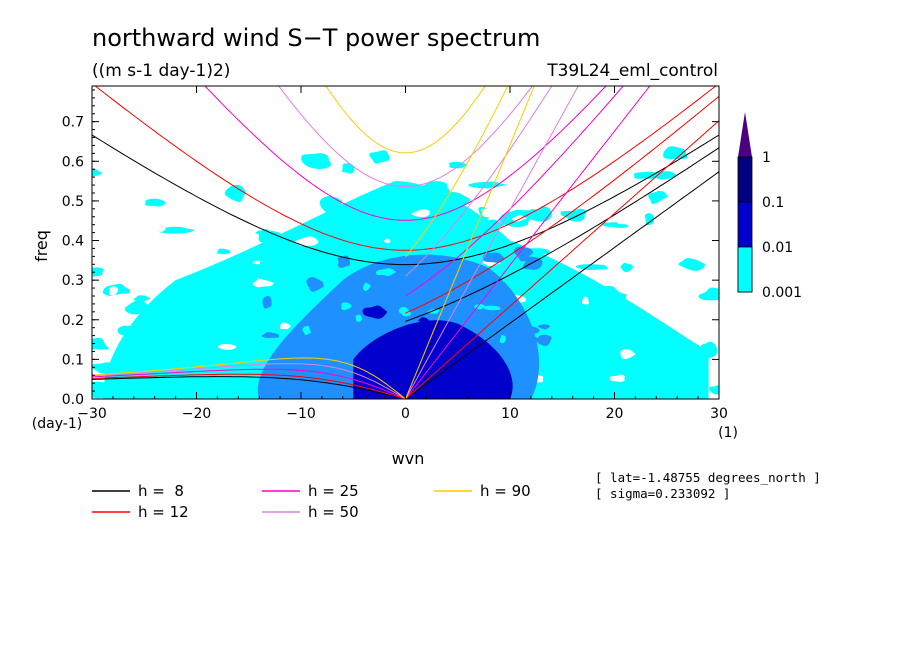 Image resolution: width=904 pixels, height=654 pixels. I want to click on mrg-wave-curve-h50, so click(479, 181).